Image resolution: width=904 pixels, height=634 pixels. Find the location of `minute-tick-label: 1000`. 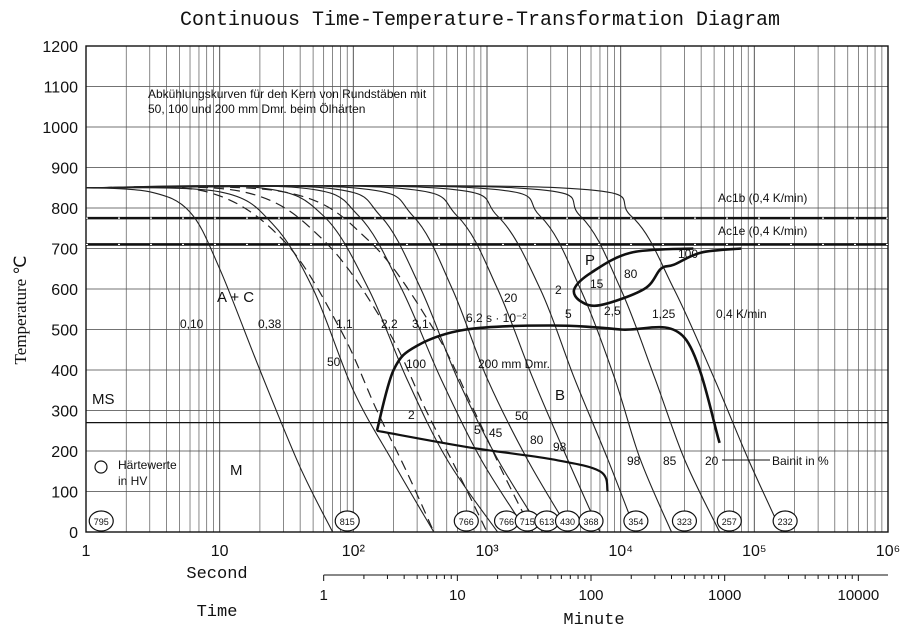

minute-tick-label: 1000 is located at coordinates (724, 595).